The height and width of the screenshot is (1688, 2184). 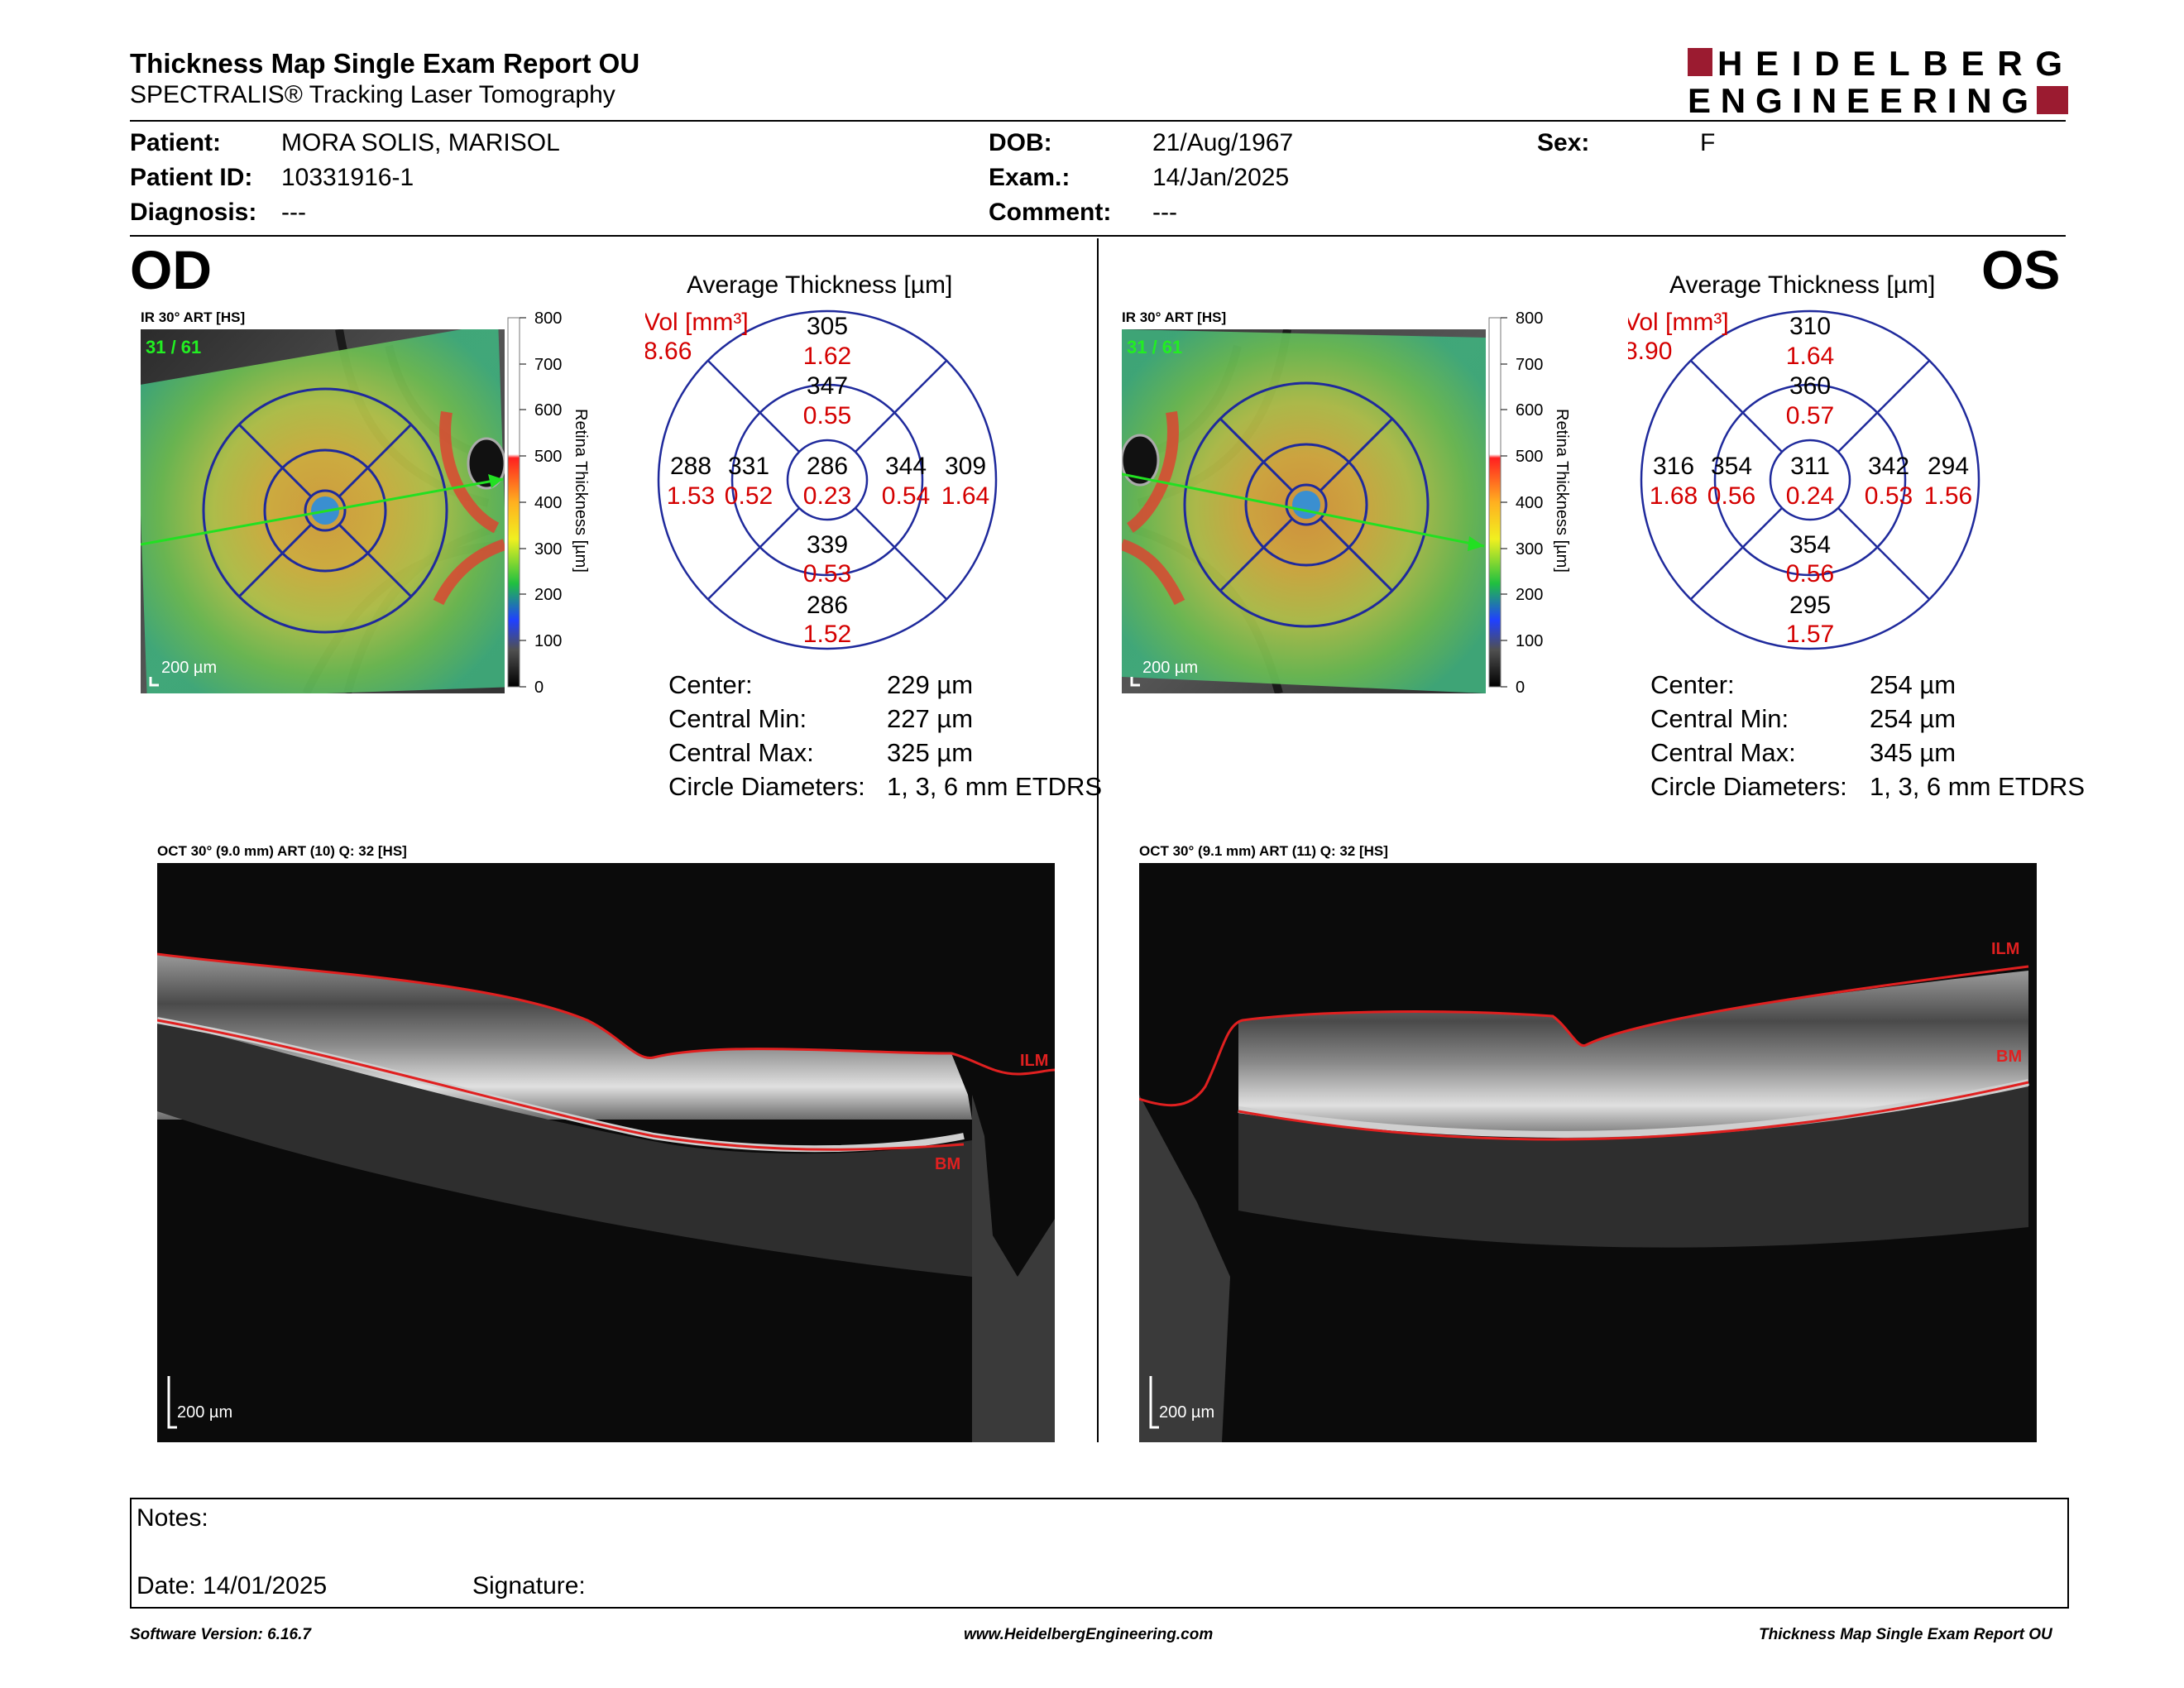 I want to click on software-version: Software Version: 6.16.7, so click(x=220, y=1634).